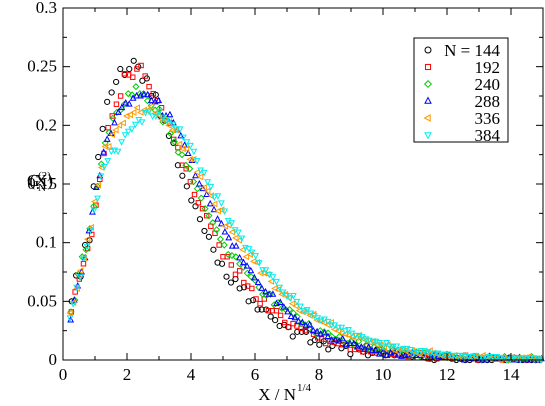 The height and width of the screenshot is (406, 545). What do you see at coordinates (42, 66) in the screenshot?
I see `y-tick-label: 0.25` at bounding box center [42, 66].